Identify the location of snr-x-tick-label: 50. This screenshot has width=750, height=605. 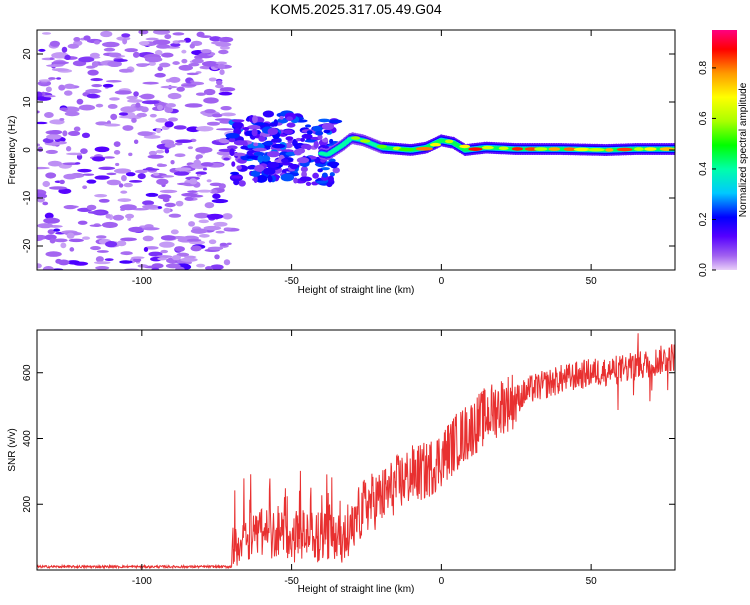
(592, 581).